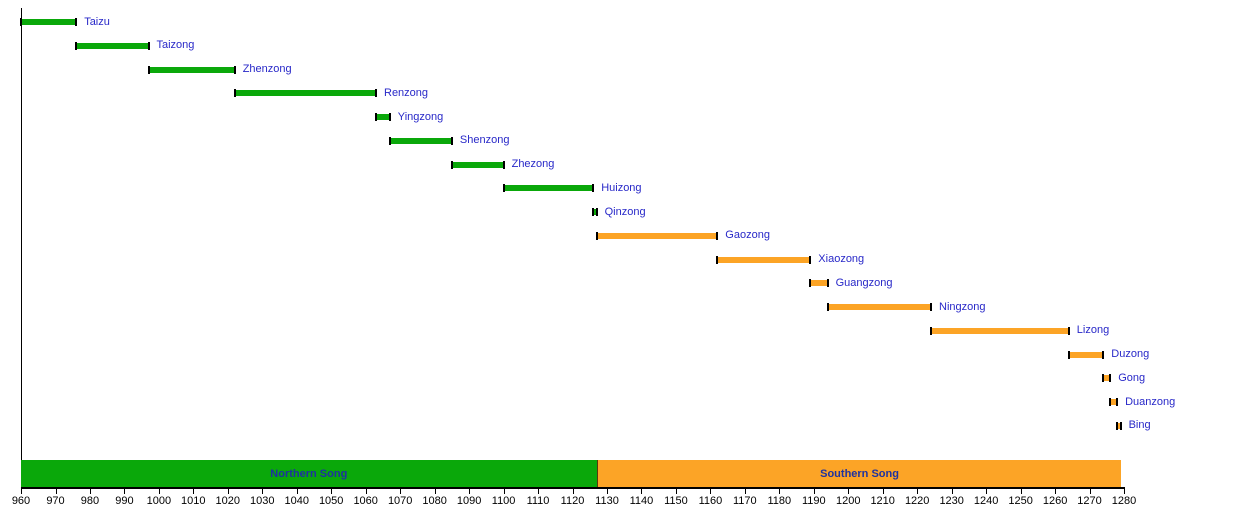 The height and width of the screenshot is (515, 1250). What do you see at coordinates (1093, 330) in the screenshot?
I see `emperor-label: Lizong` at bounding box center [1093, 330].